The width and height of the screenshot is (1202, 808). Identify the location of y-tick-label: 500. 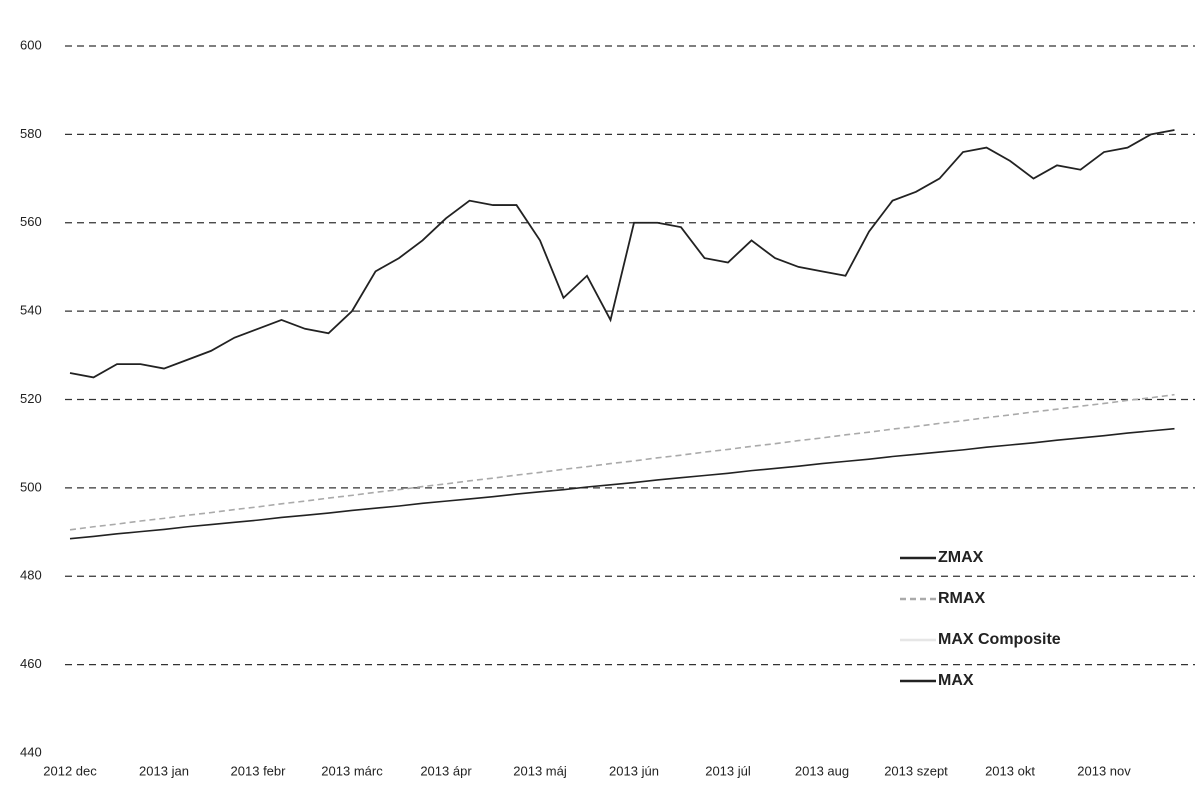
(31, 486).